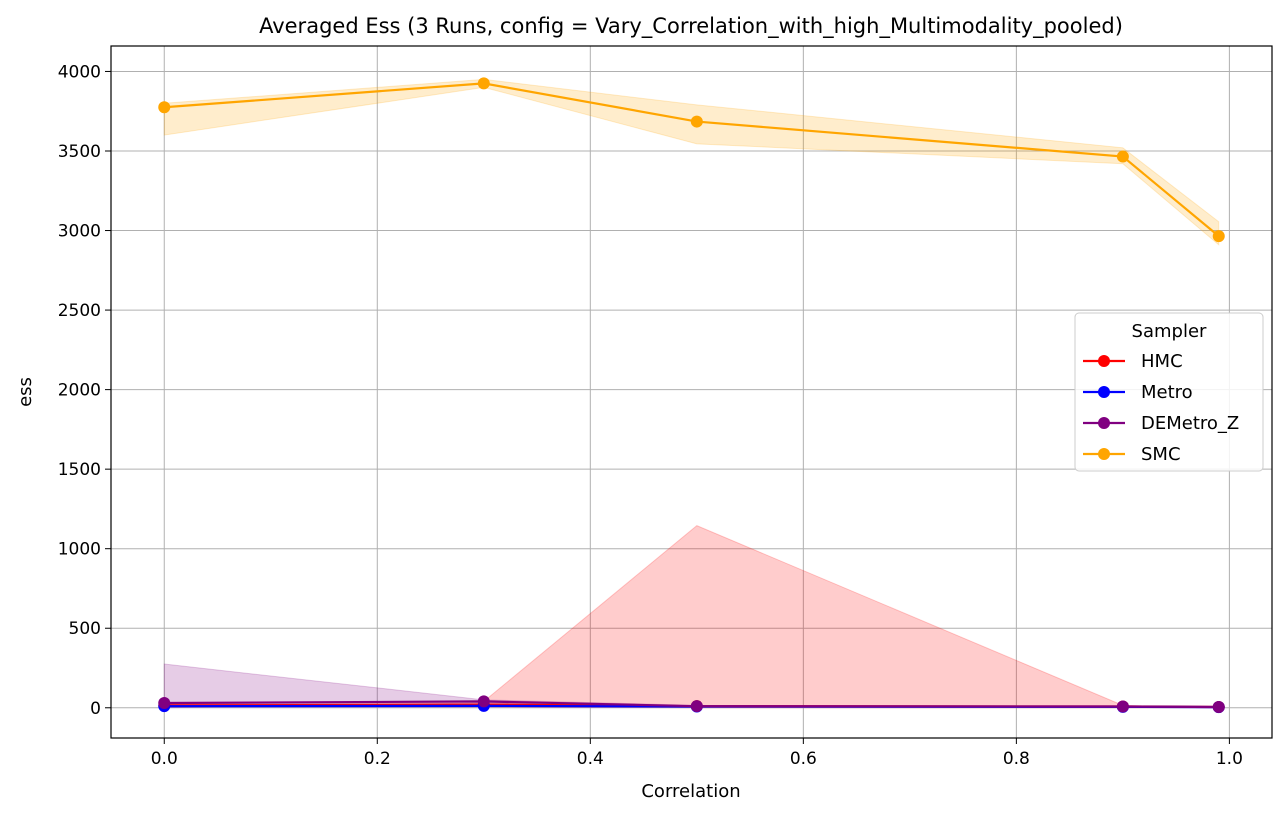 This screenshot has width=1288, height=817. What do you see at coordinates (164, 759) in the screenshot?
I see `x-tick-label: 0.0` at bounding box center [164, 759].